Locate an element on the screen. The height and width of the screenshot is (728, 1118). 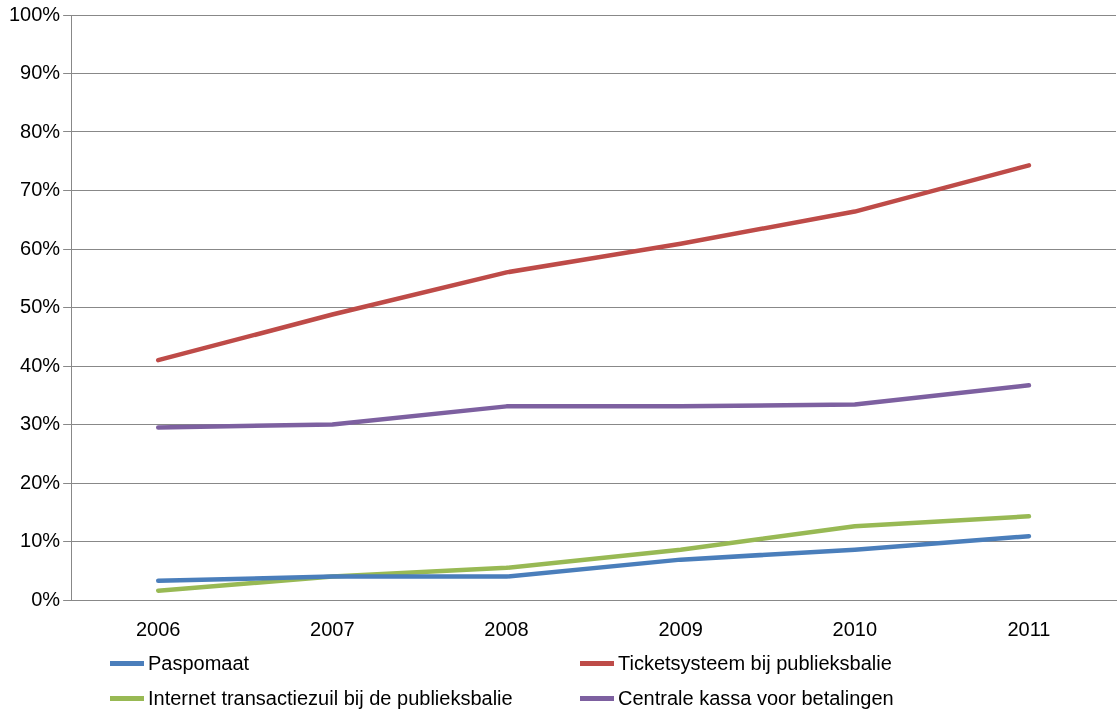
y-tick-label: 10% is located at coordinates (40, 540).